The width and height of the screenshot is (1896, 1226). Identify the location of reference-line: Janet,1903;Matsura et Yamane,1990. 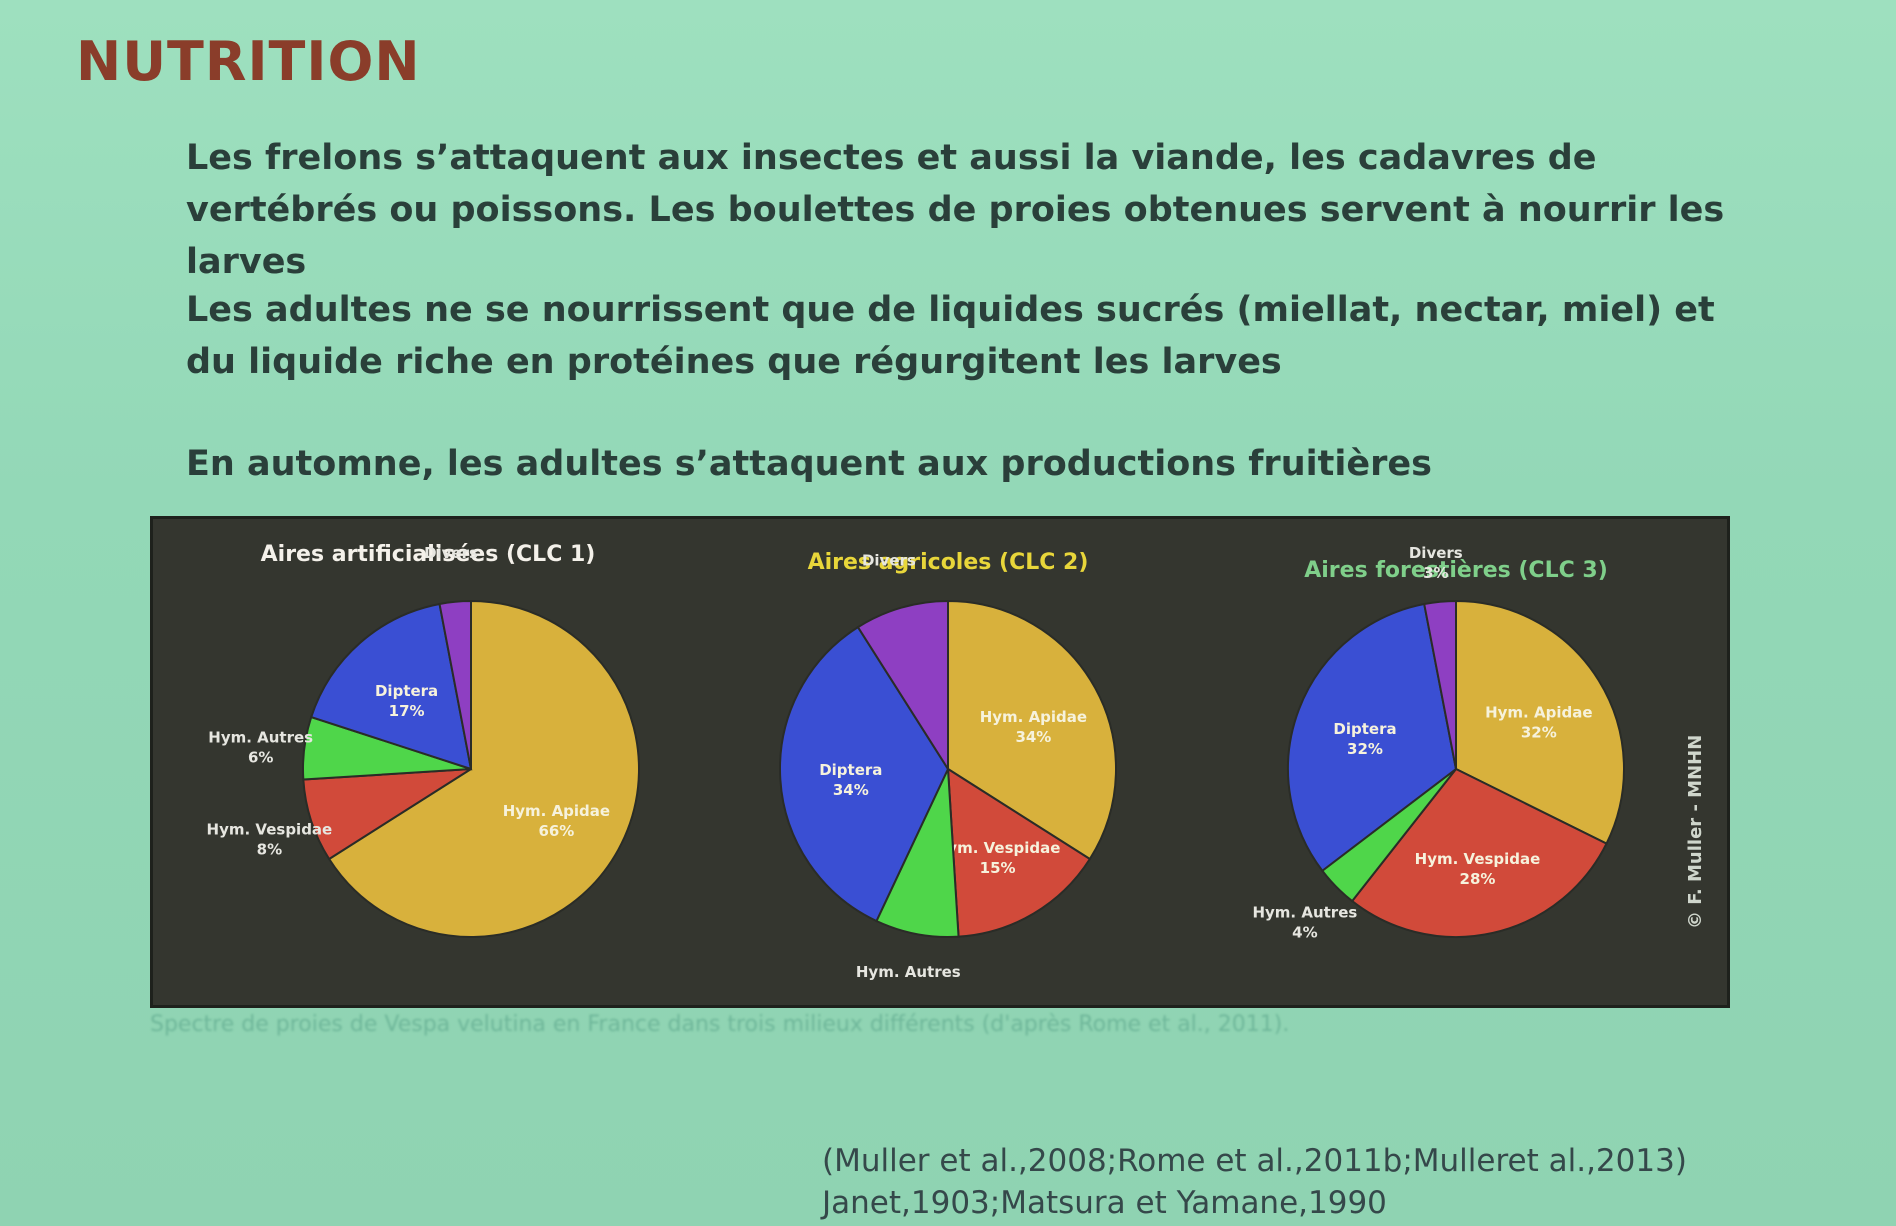
(1104, 1203).